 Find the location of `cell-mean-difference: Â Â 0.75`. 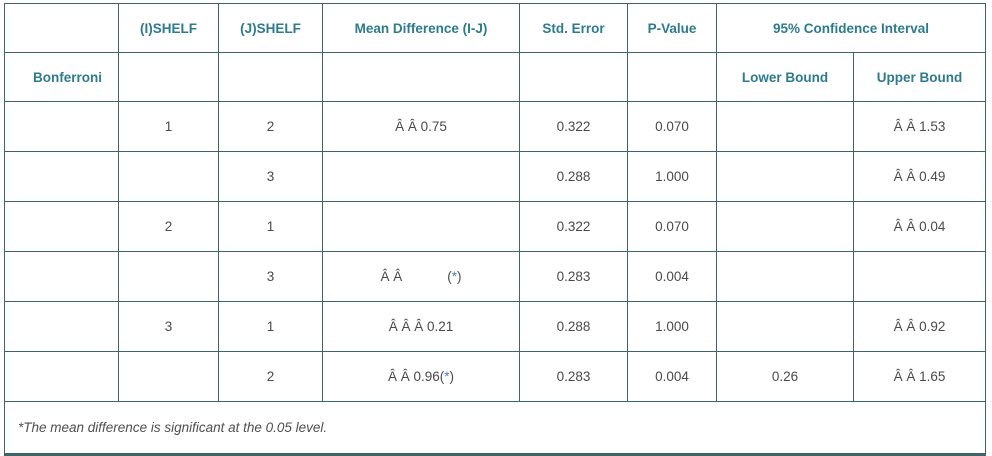

cell-mean-difference: Â Â 0.75 is located at coordinates (421, 126).